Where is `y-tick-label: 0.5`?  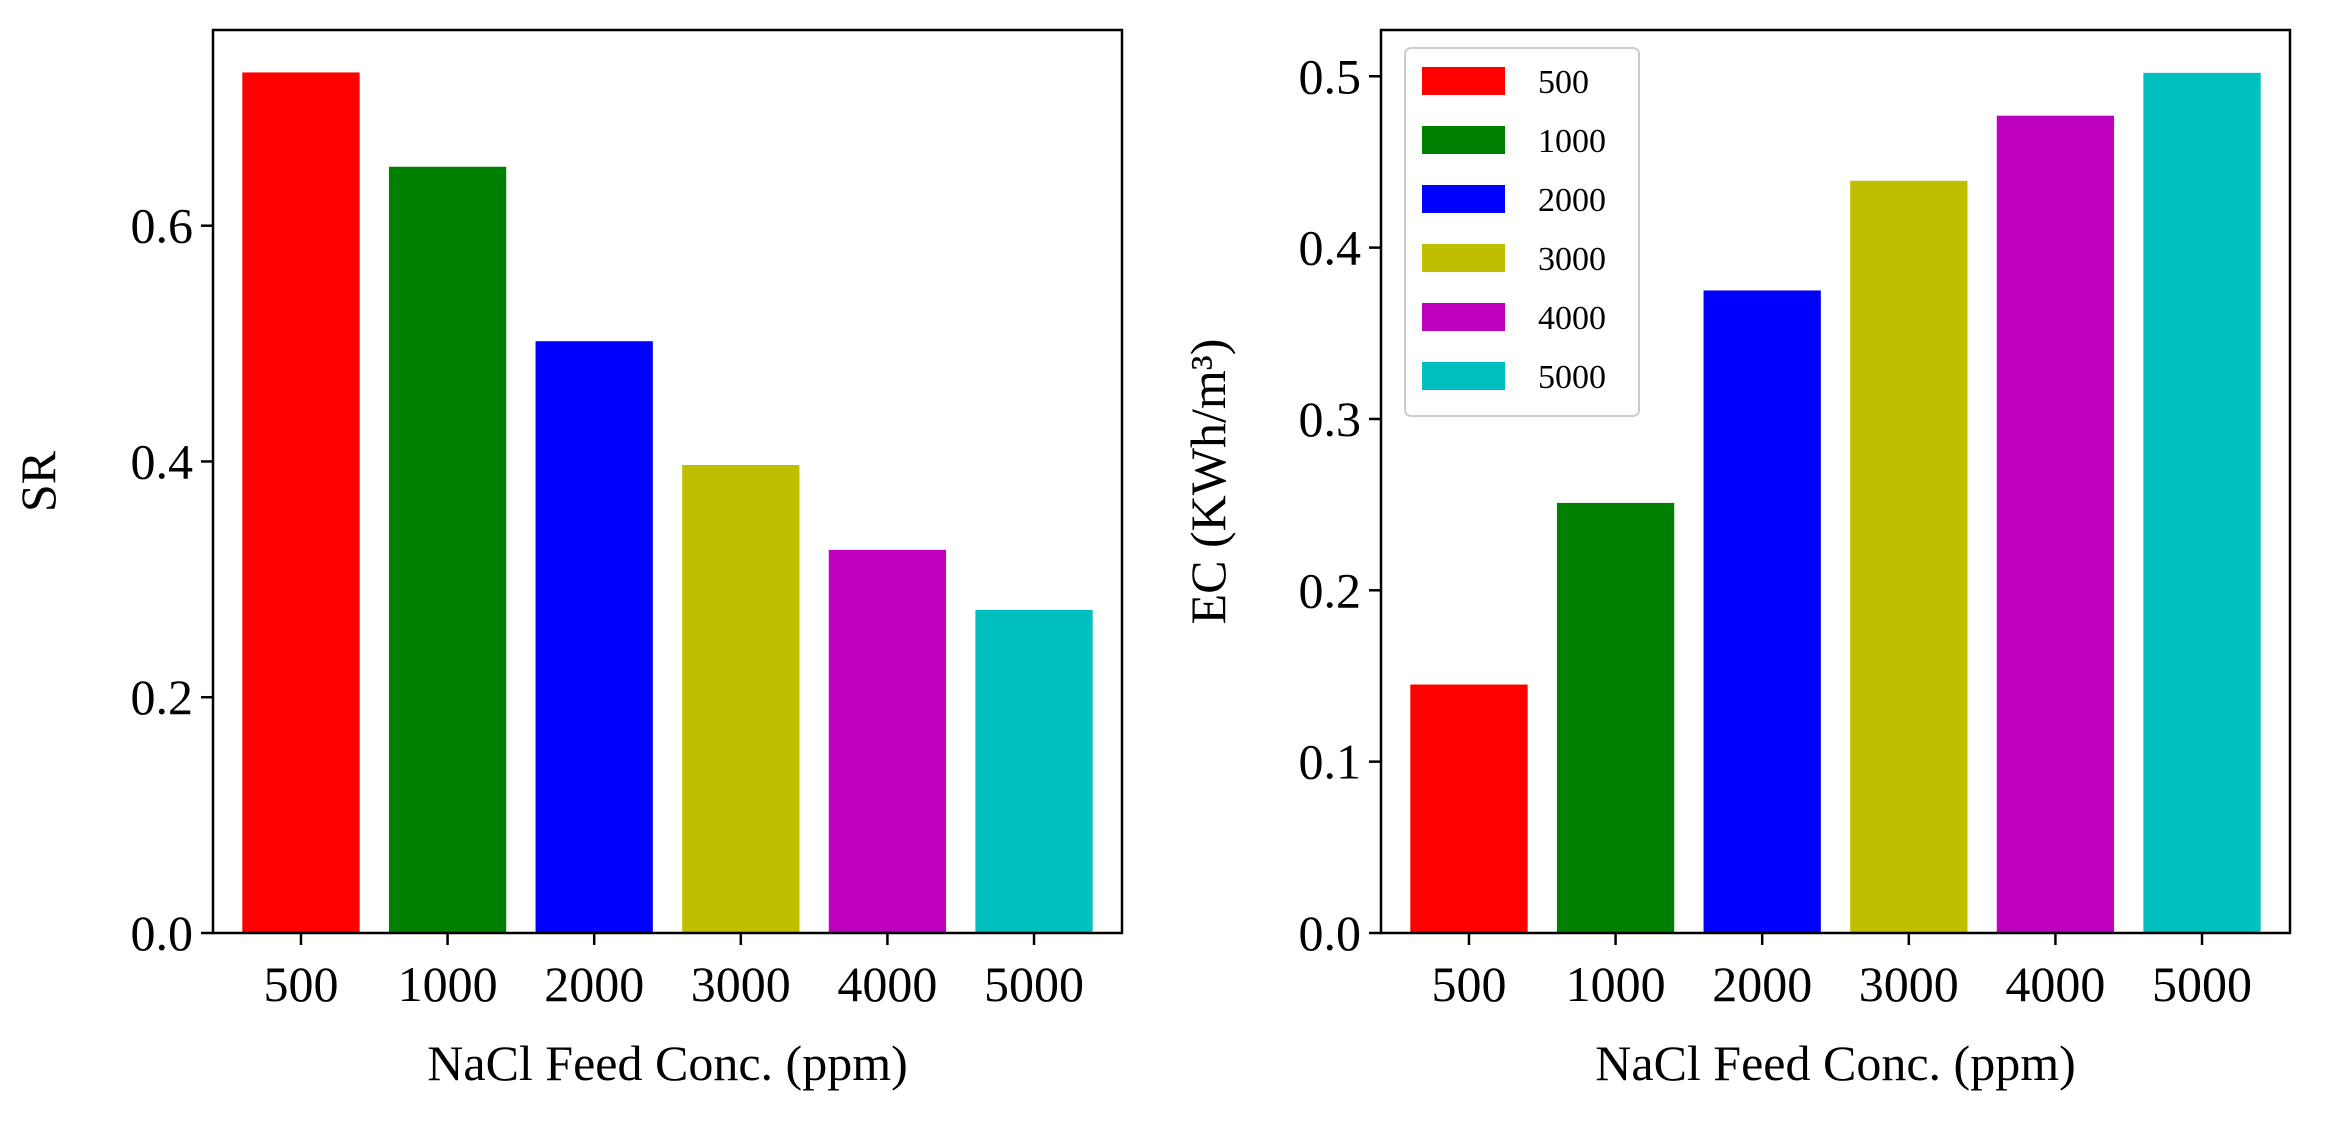 y-tick-label: 0.5 is located at coordinates (1330, 76).